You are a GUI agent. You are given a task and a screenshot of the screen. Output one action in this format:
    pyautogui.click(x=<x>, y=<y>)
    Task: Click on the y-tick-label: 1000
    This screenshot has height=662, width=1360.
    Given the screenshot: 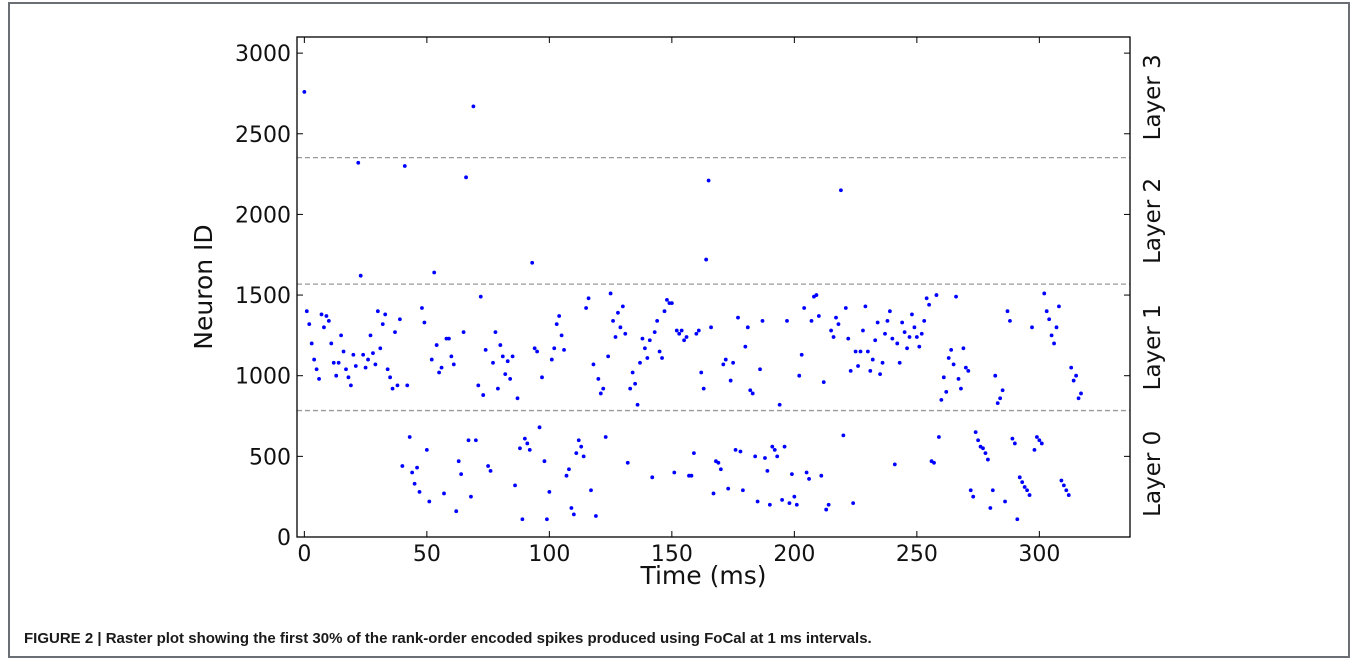 What is the action you would take?
    pyautogui.click(x=263, y=377)
    